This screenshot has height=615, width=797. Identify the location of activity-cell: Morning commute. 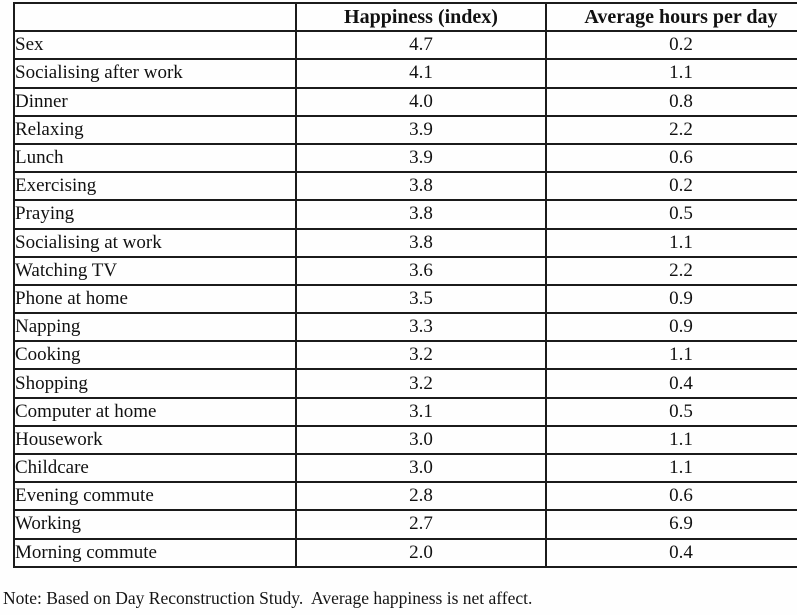
(155, 552).